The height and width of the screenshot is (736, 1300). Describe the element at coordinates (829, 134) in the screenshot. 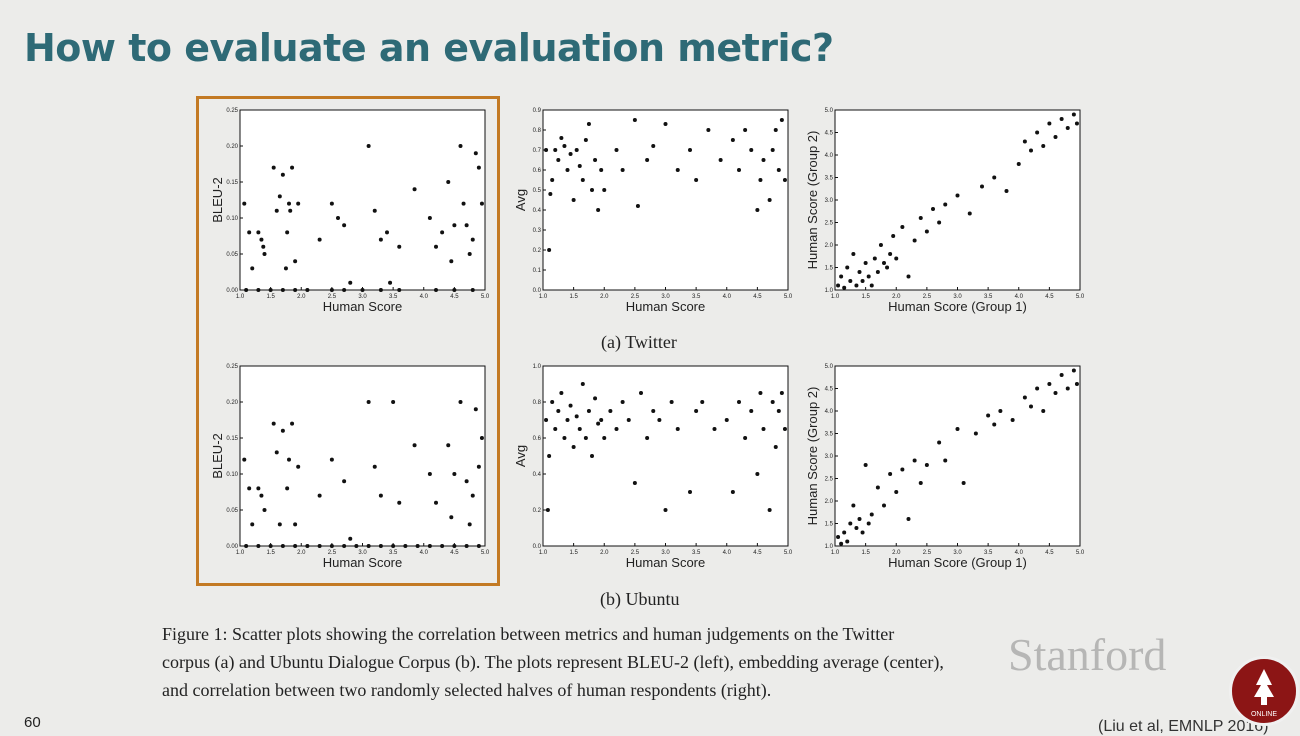

I see `y-tick-label: 4.5` at that location.